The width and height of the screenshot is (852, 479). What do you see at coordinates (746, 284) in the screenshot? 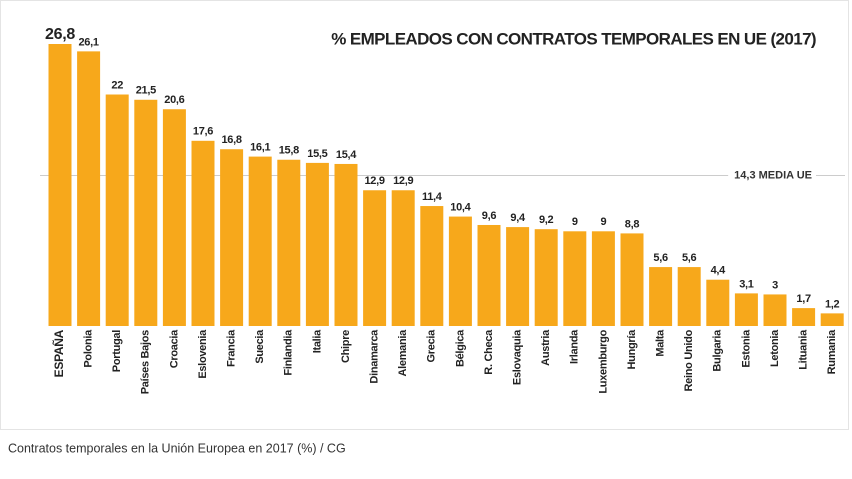
I see `value-label: 3,1` at bounding box center [746, 284].